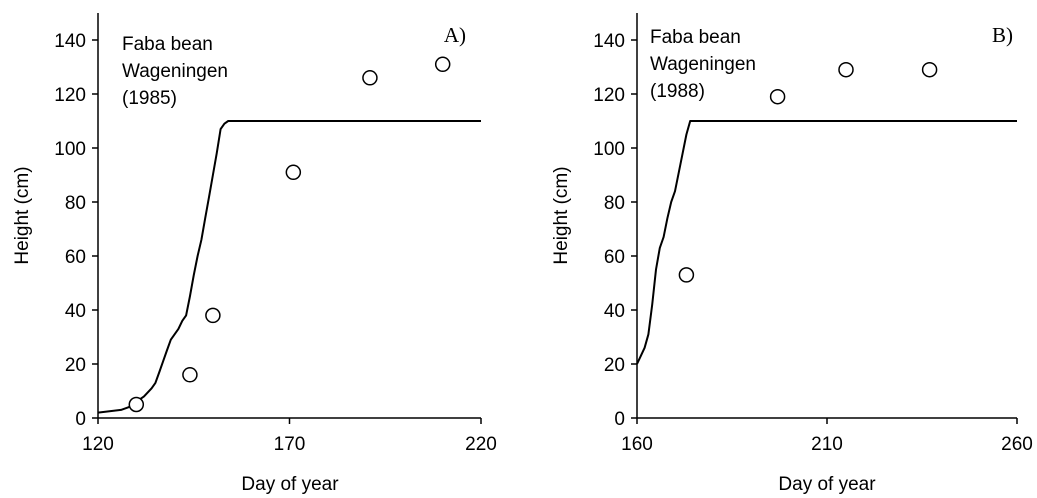  Describe the element at coordinates (614, 311) in the screenshot. I see `panel-b-y-tick-label: 40` at that location.